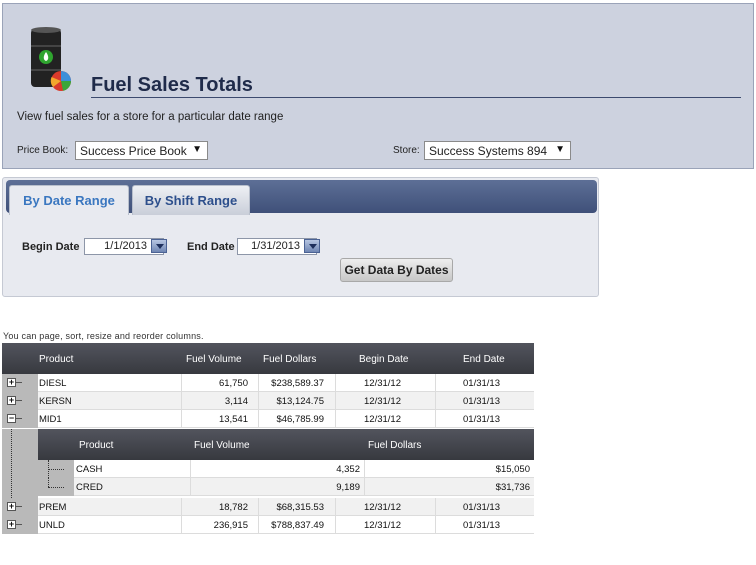 Image resolution: width=756 pixels, height=565 pixels. Describe the element at coordinates (52, 525) in the screenshot. I see `product-cell: UNLD` at that location.